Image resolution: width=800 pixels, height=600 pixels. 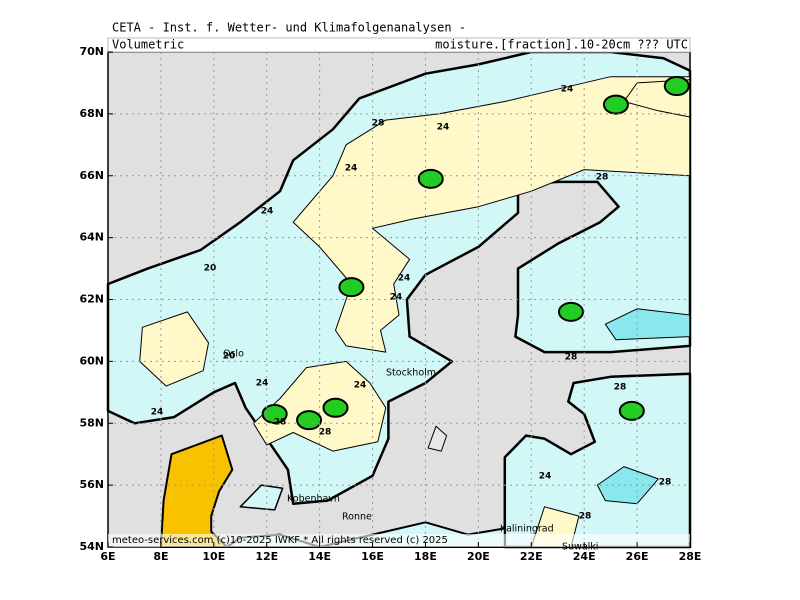 What do you see at coordinates (91, 360) in the screenshot?
I see `lat-tick-label: 60N` at bounding box center [91, 360].